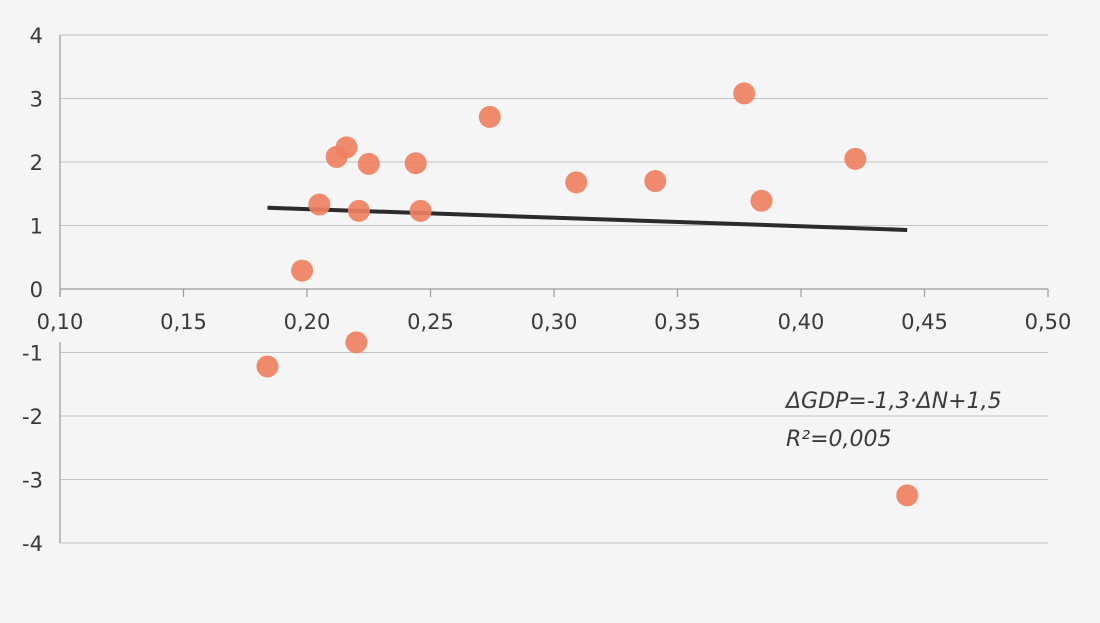  I want to click on x-tick-label: 0,20, so click(307, 322).